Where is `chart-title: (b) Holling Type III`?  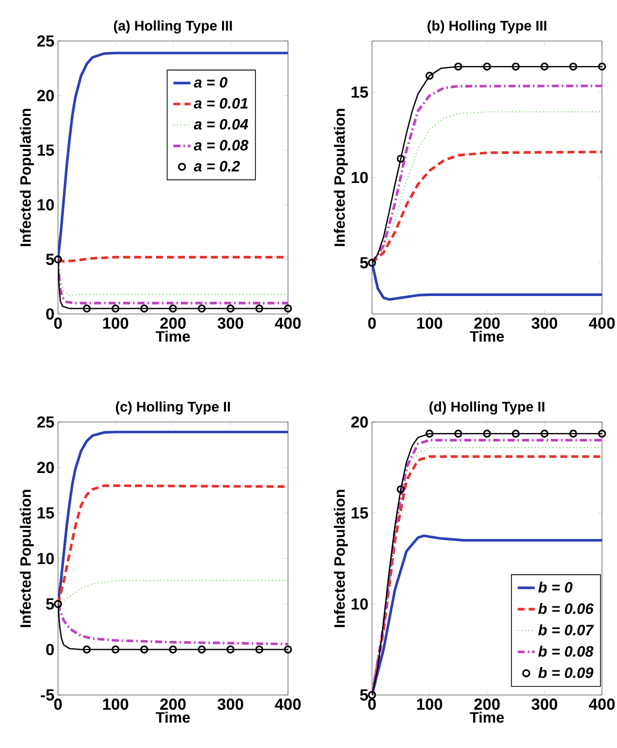
chart-title: (b) Holling Type III is located at coordinates (487, 27).